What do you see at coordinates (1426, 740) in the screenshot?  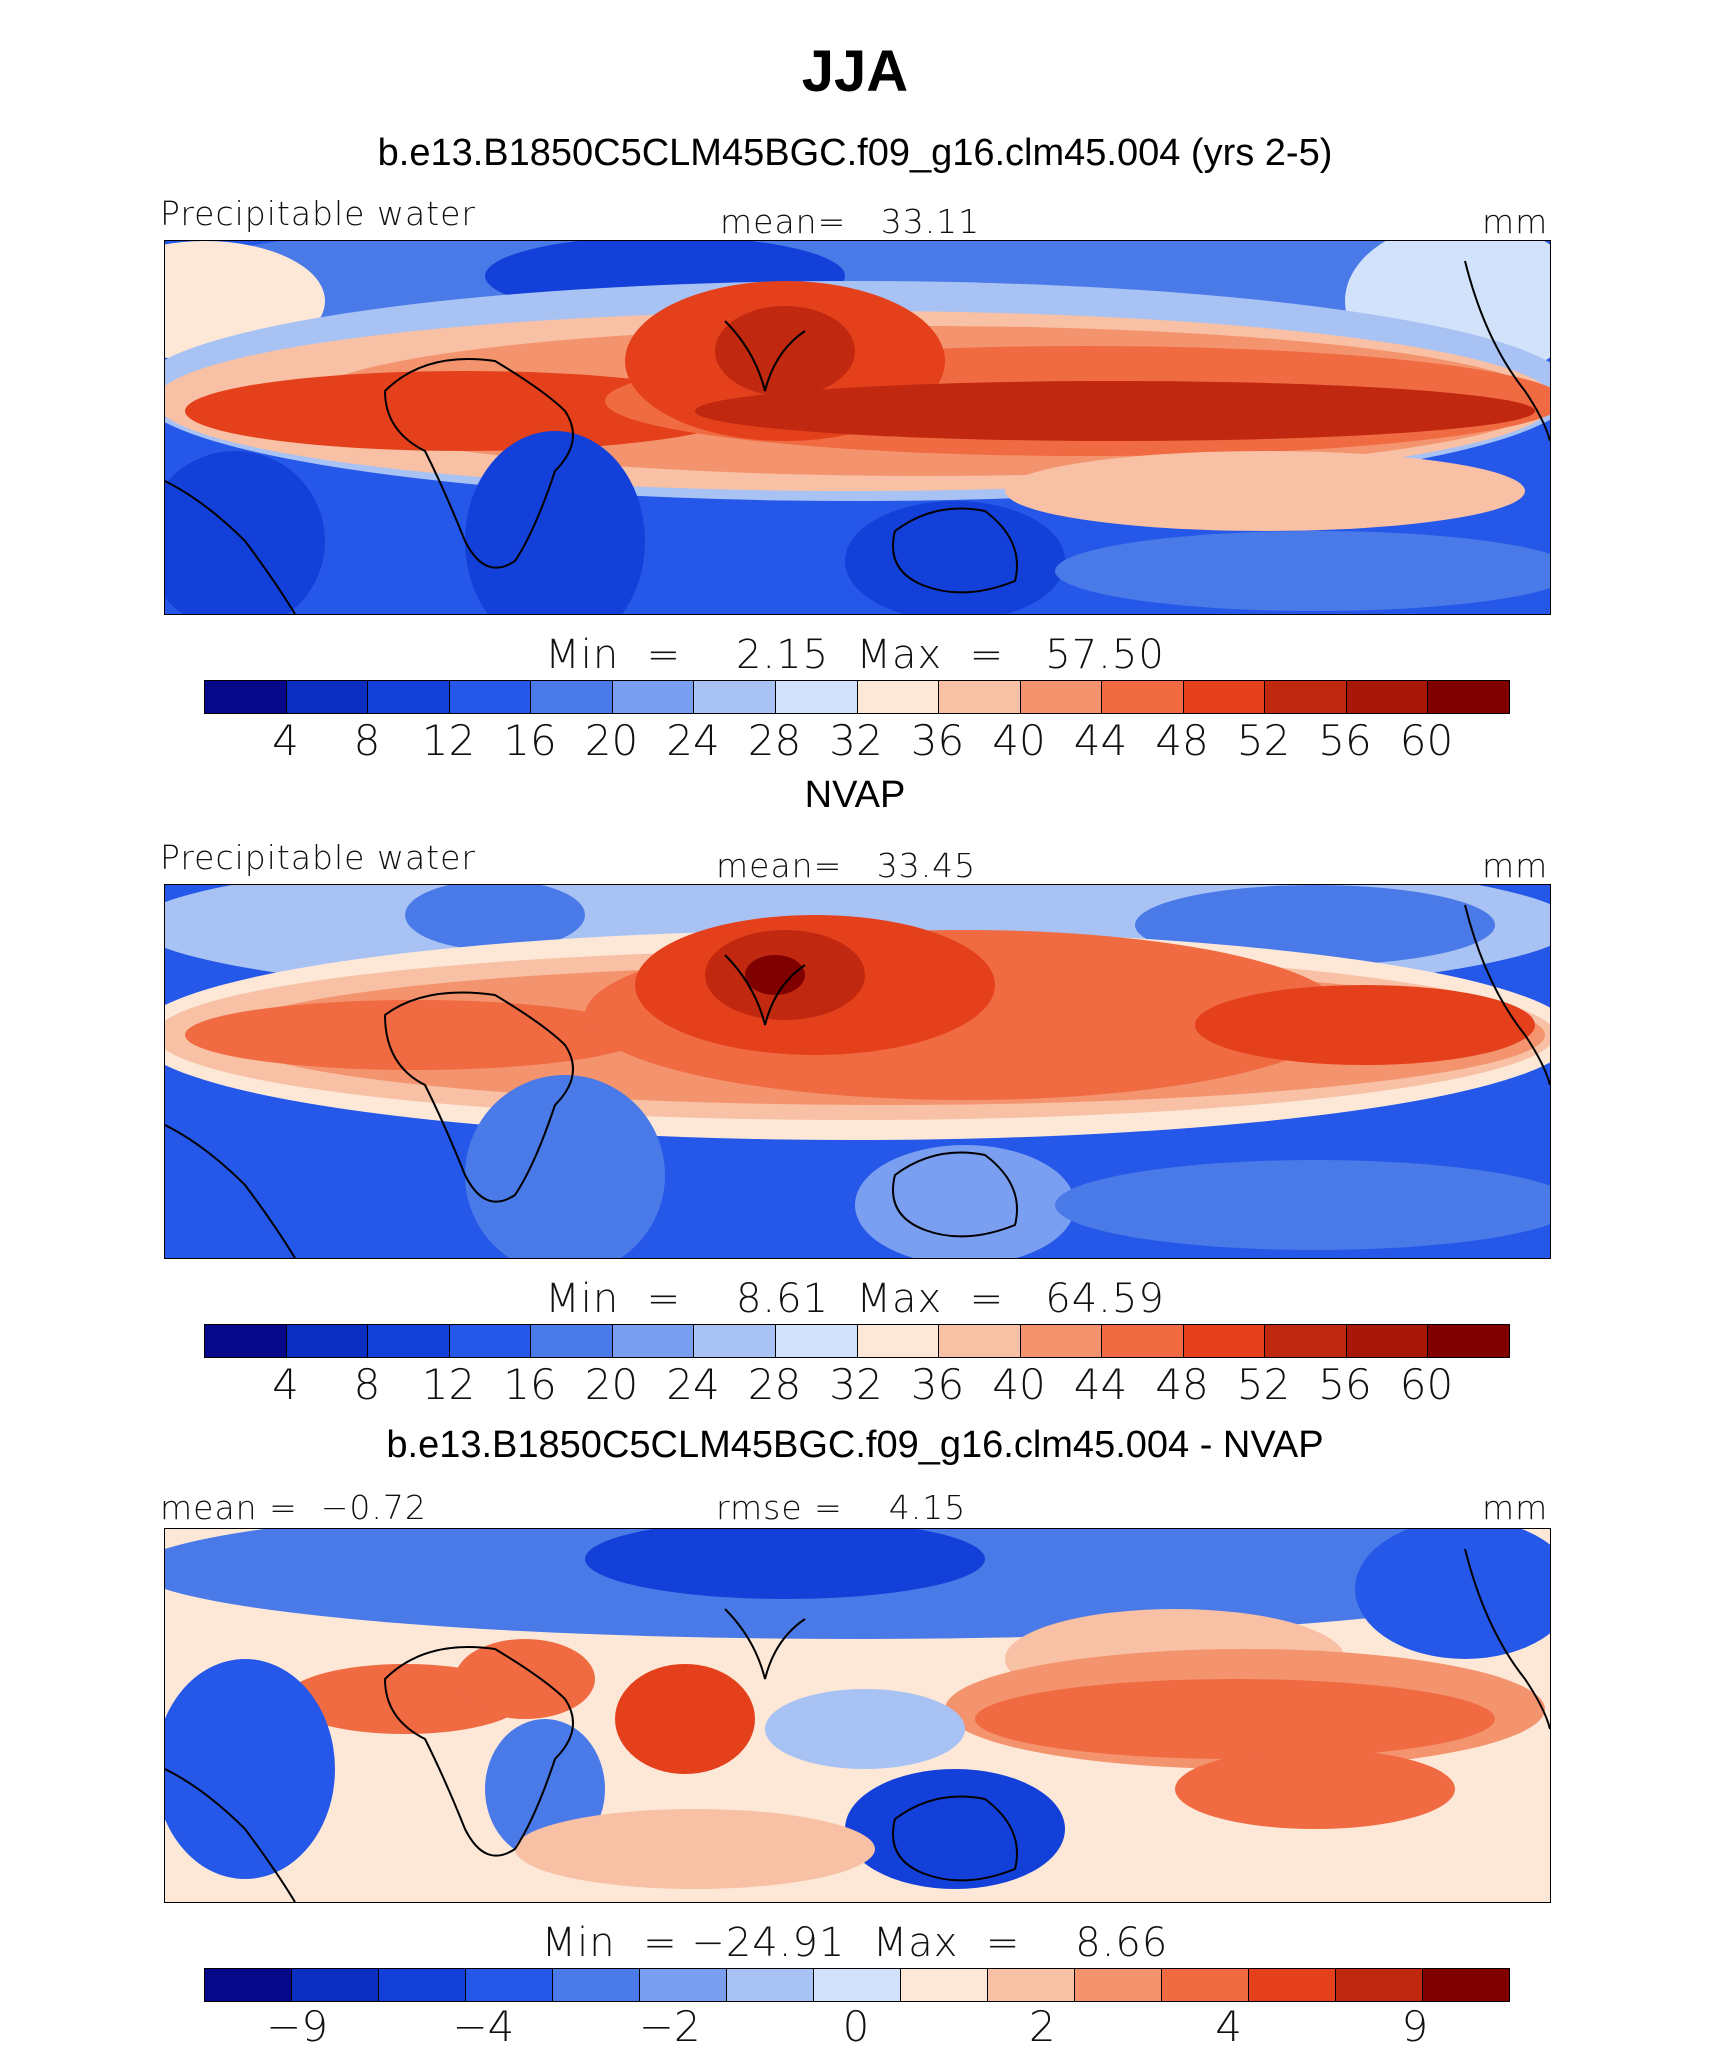 I see `colorbar-tick-label: 60` at bounding box center [1426, 740].